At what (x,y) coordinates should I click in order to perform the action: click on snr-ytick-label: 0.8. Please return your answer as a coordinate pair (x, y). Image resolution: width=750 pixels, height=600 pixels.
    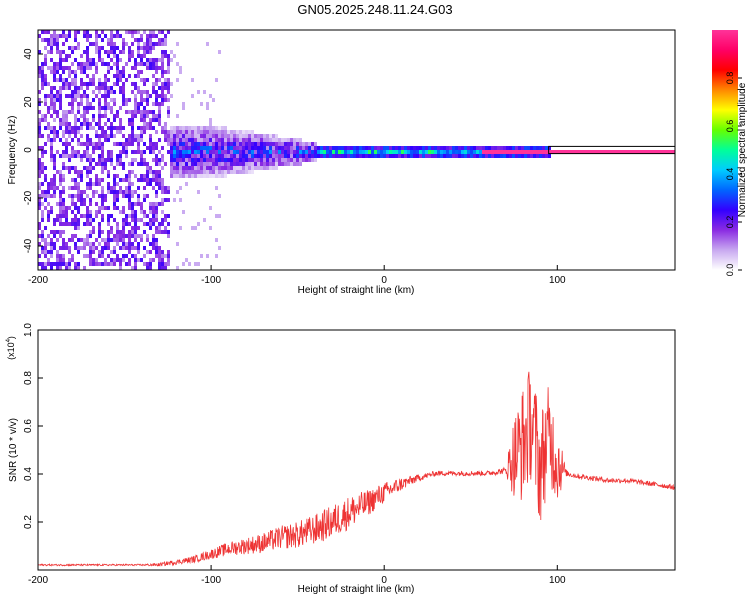
    Looking at the image, I should click on (28, 378).